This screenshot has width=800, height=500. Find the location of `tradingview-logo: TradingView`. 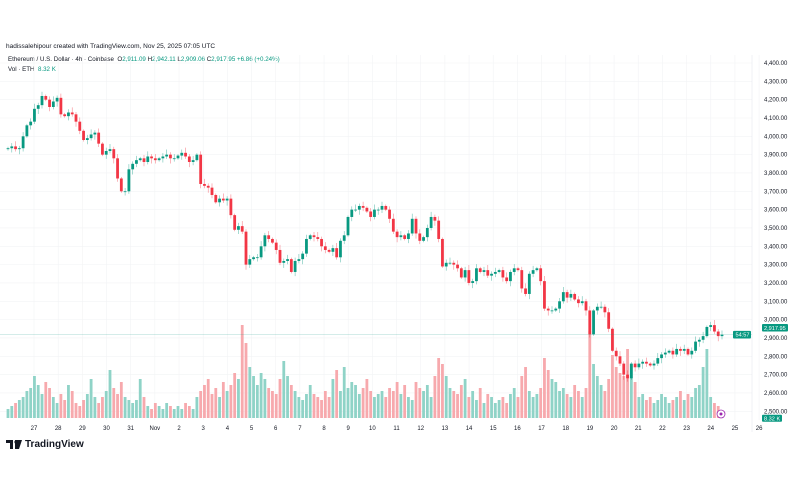

tradingview-logo: TradingView is located at coordinates (45, 444).